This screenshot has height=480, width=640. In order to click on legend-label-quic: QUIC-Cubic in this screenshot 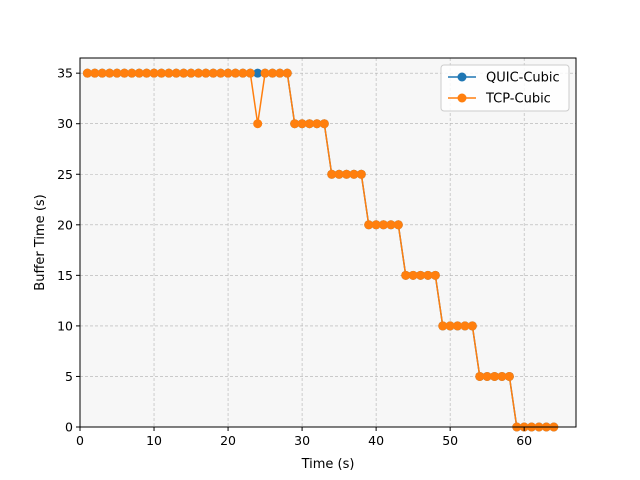, I will do `click(523, 78)`.